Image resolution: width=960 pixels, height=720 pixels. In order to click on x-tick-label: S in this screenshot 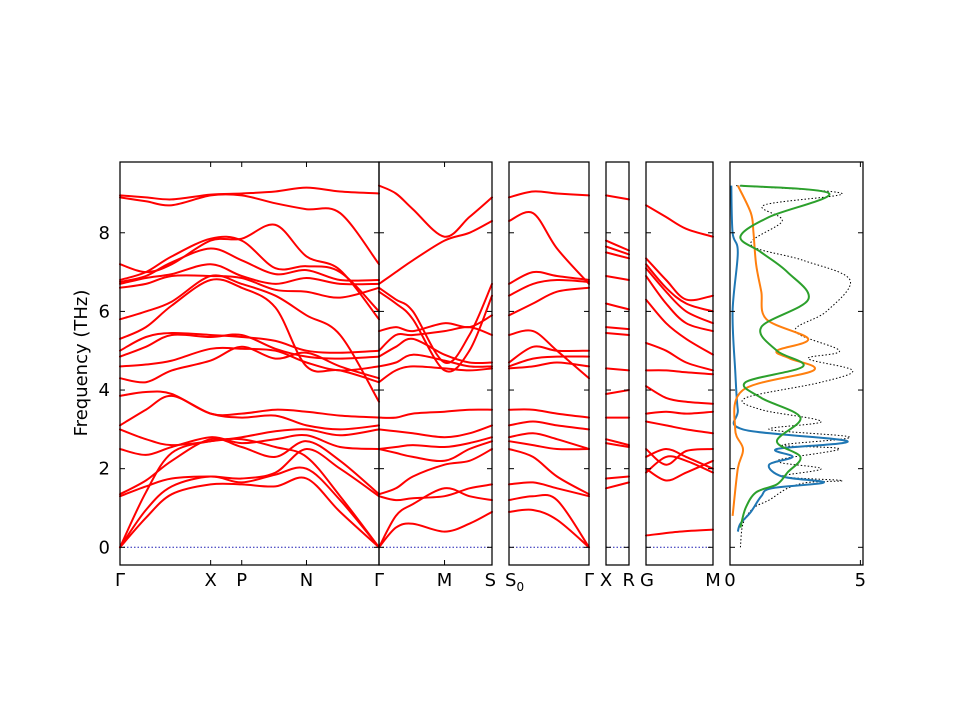, I will do `click(490, 580)`.